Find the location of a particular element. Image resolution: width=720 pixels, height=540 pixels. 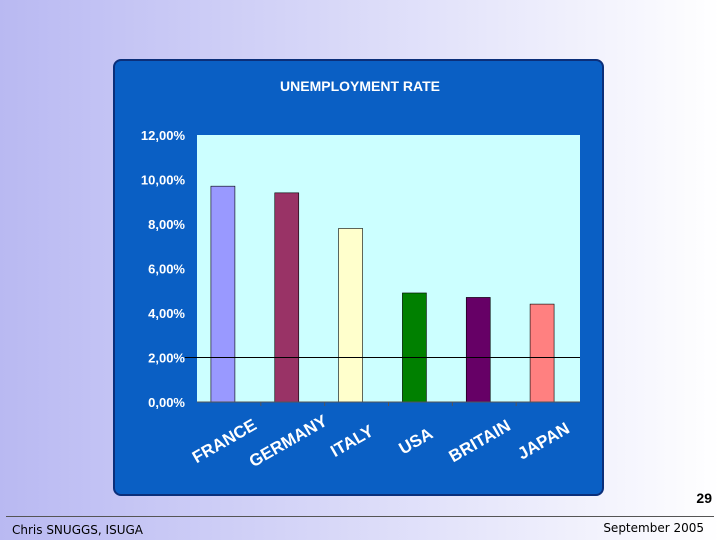

y-tick-label: 6,00% is located at coordinates (166, 269).